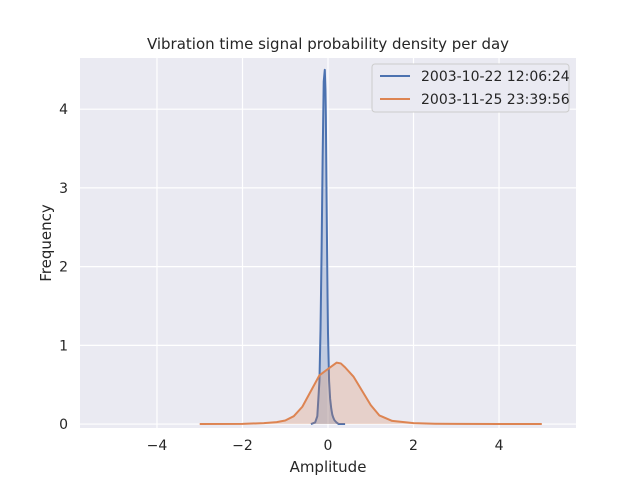 The image size is (640, 480). Describe the element at coordinates (63, 346) in the screenshot. I see `y-tick-label: 1` at that location.